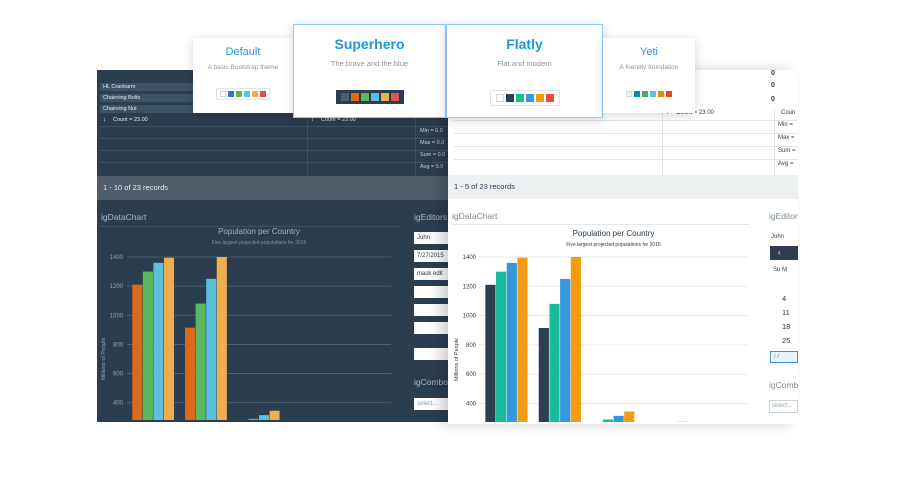 The height and width of the screenshot is (496, 900). What do you see at coordinates (786, 312) in the screenshot?
I see `calendar-day: 11` at bounding box center [786, 312].